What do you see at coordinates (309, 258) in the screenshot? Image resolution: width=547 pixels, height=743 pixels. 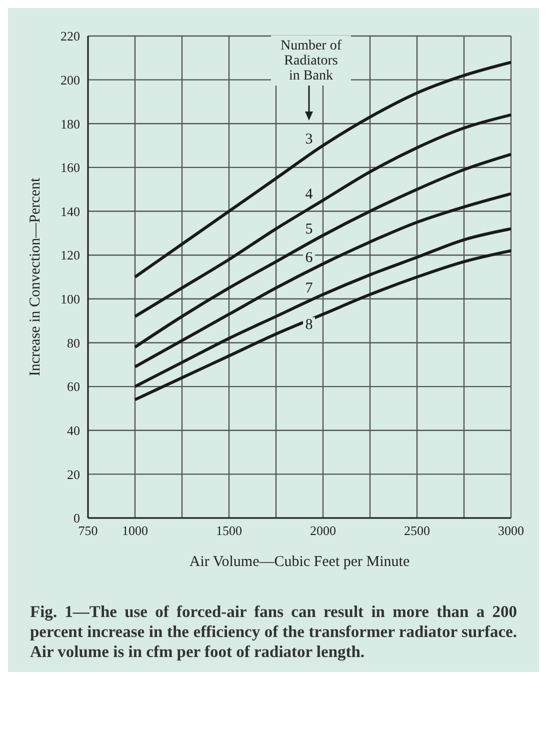 I see `series-label: 6` at bounding box center [309, 258].